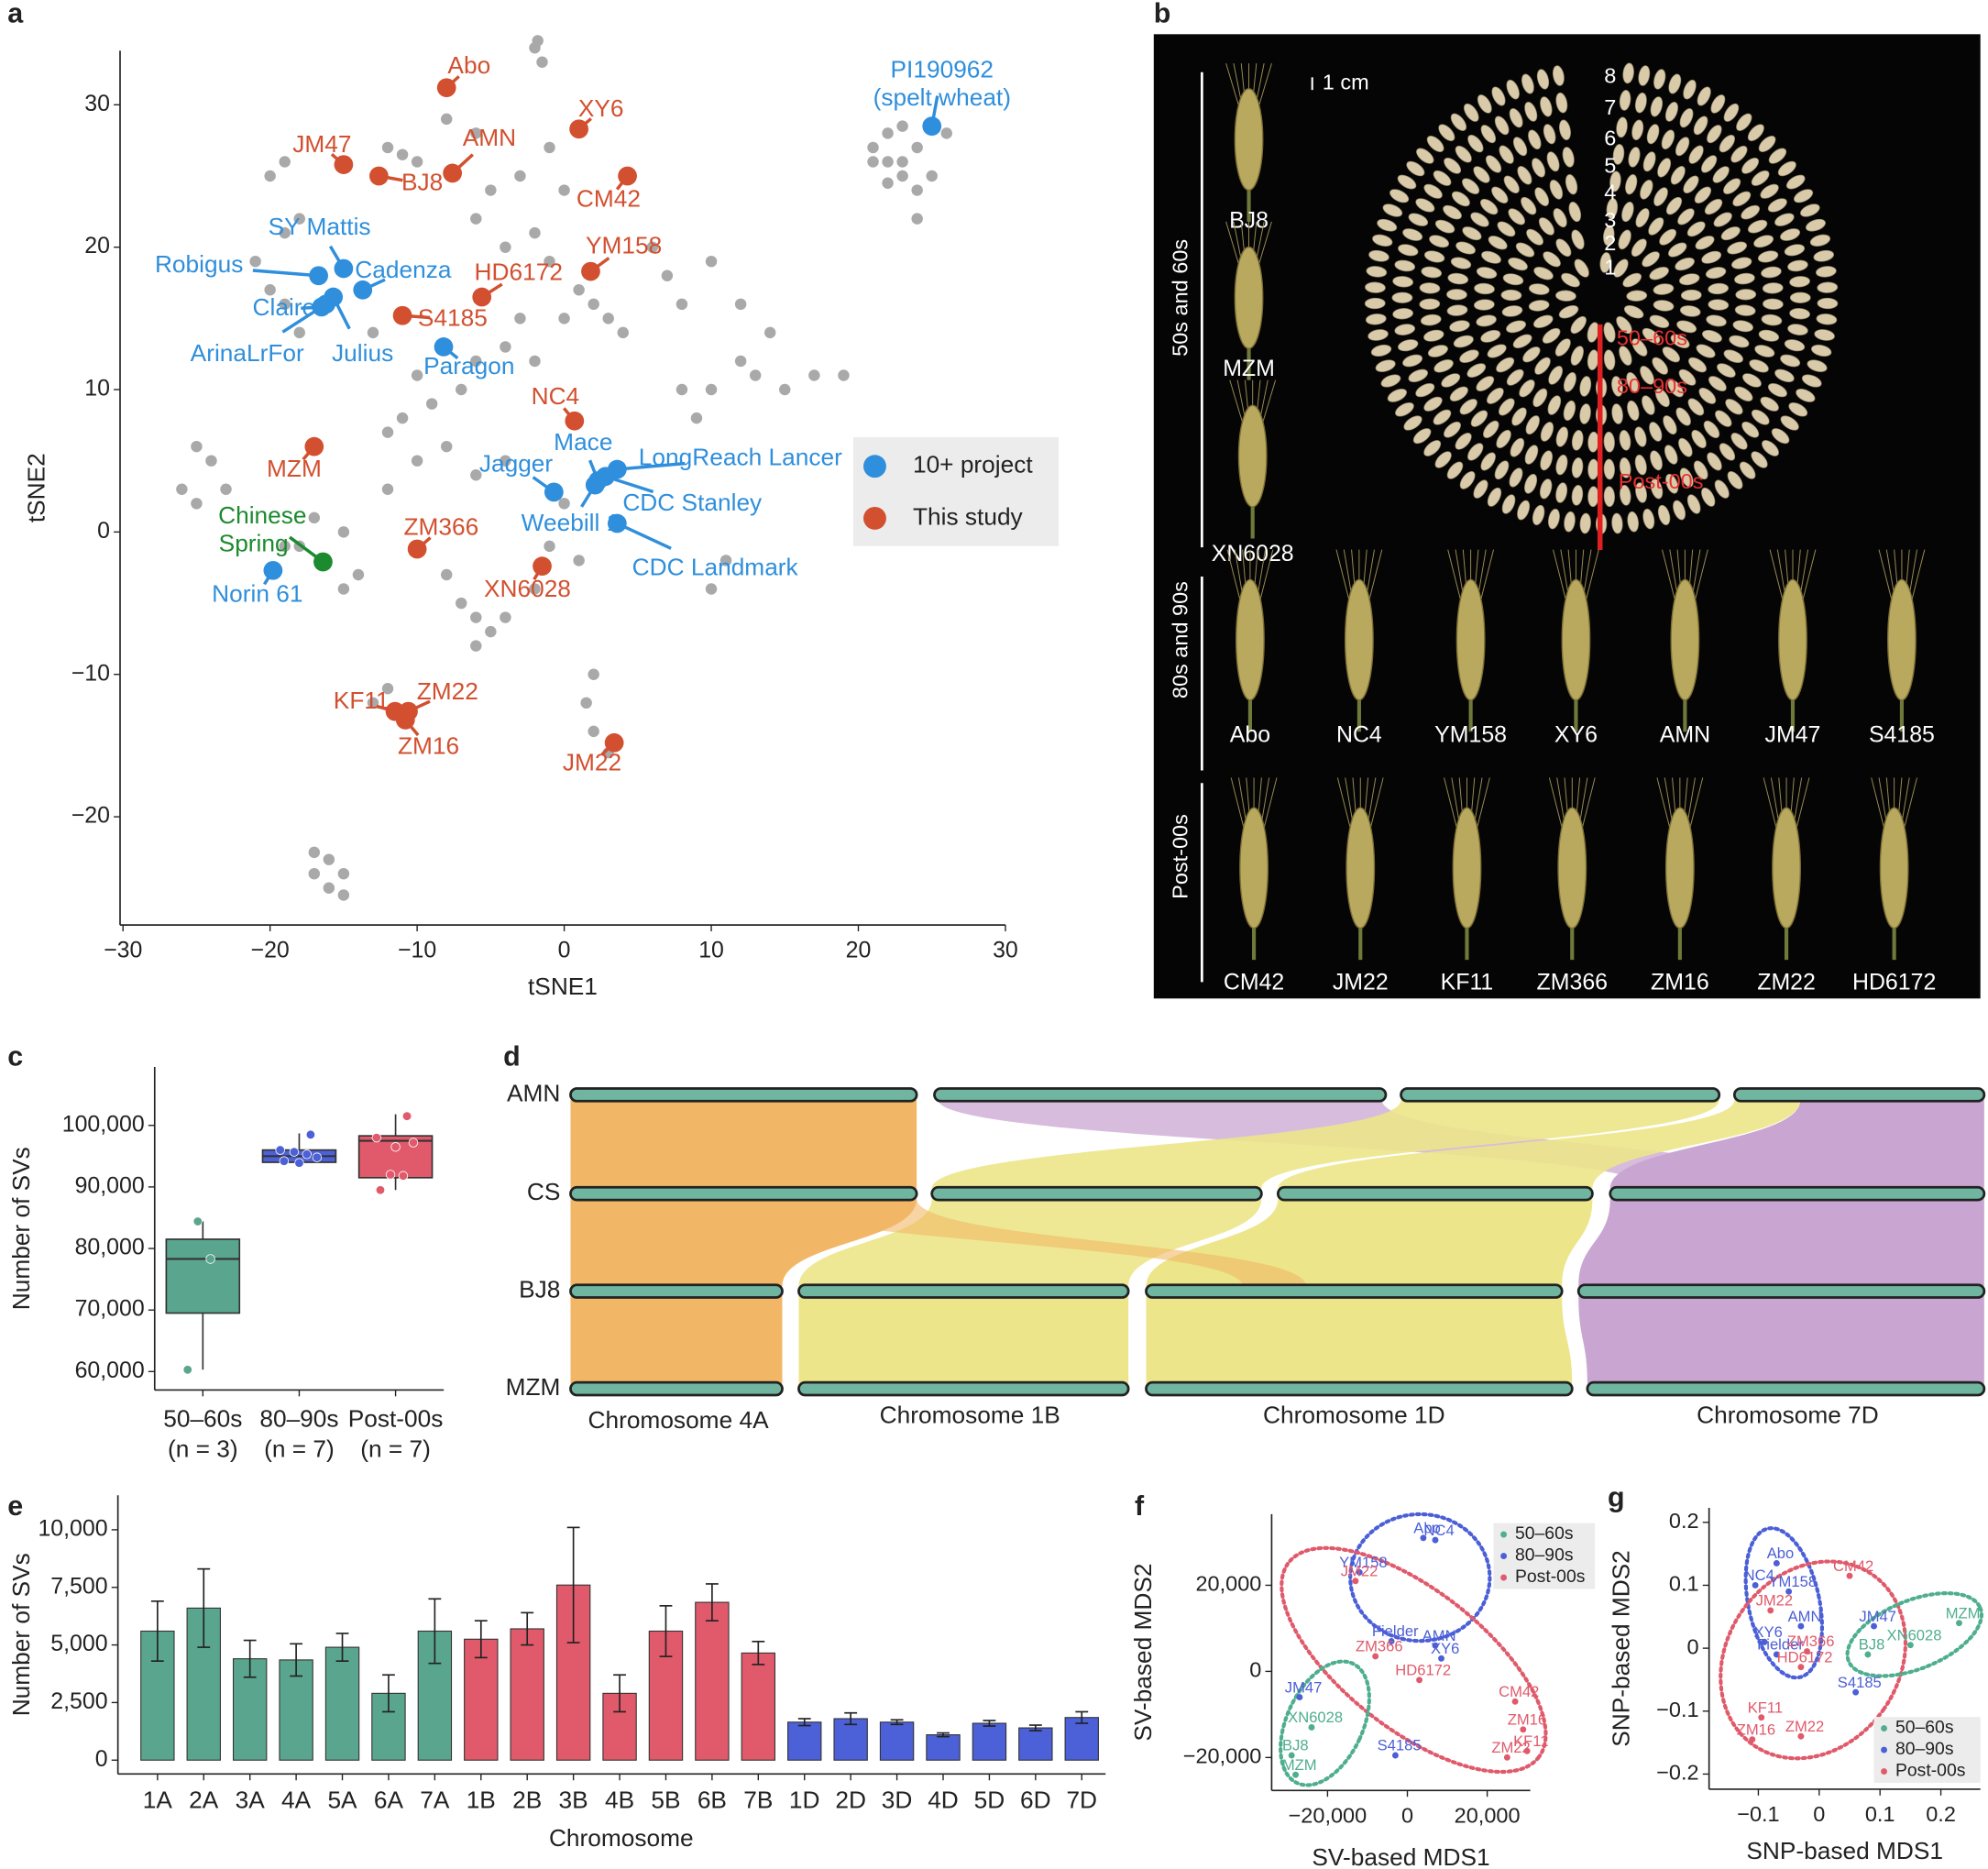 The image size is (1988, 1869). I want to click on y-tick-label: 70,000, so click(110, 1309).